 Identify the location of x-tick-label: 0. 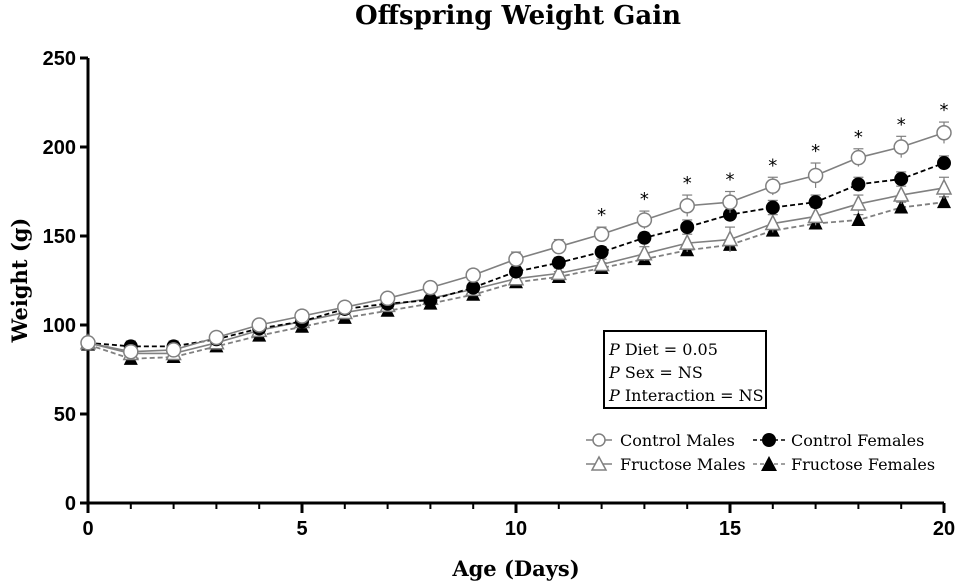
(87, 529).